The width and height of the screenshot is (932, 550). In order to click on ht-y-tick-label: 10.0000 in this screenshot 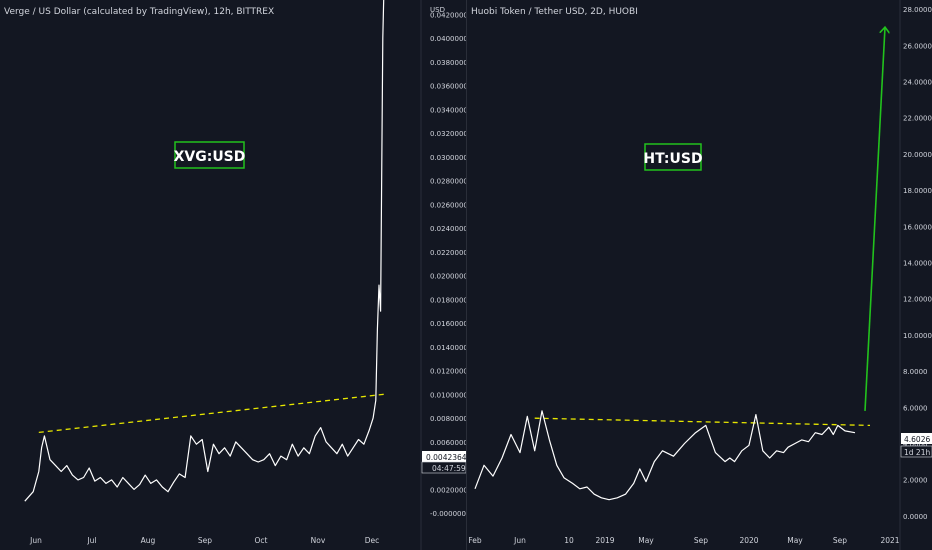, I will do `click(917, 336)`.